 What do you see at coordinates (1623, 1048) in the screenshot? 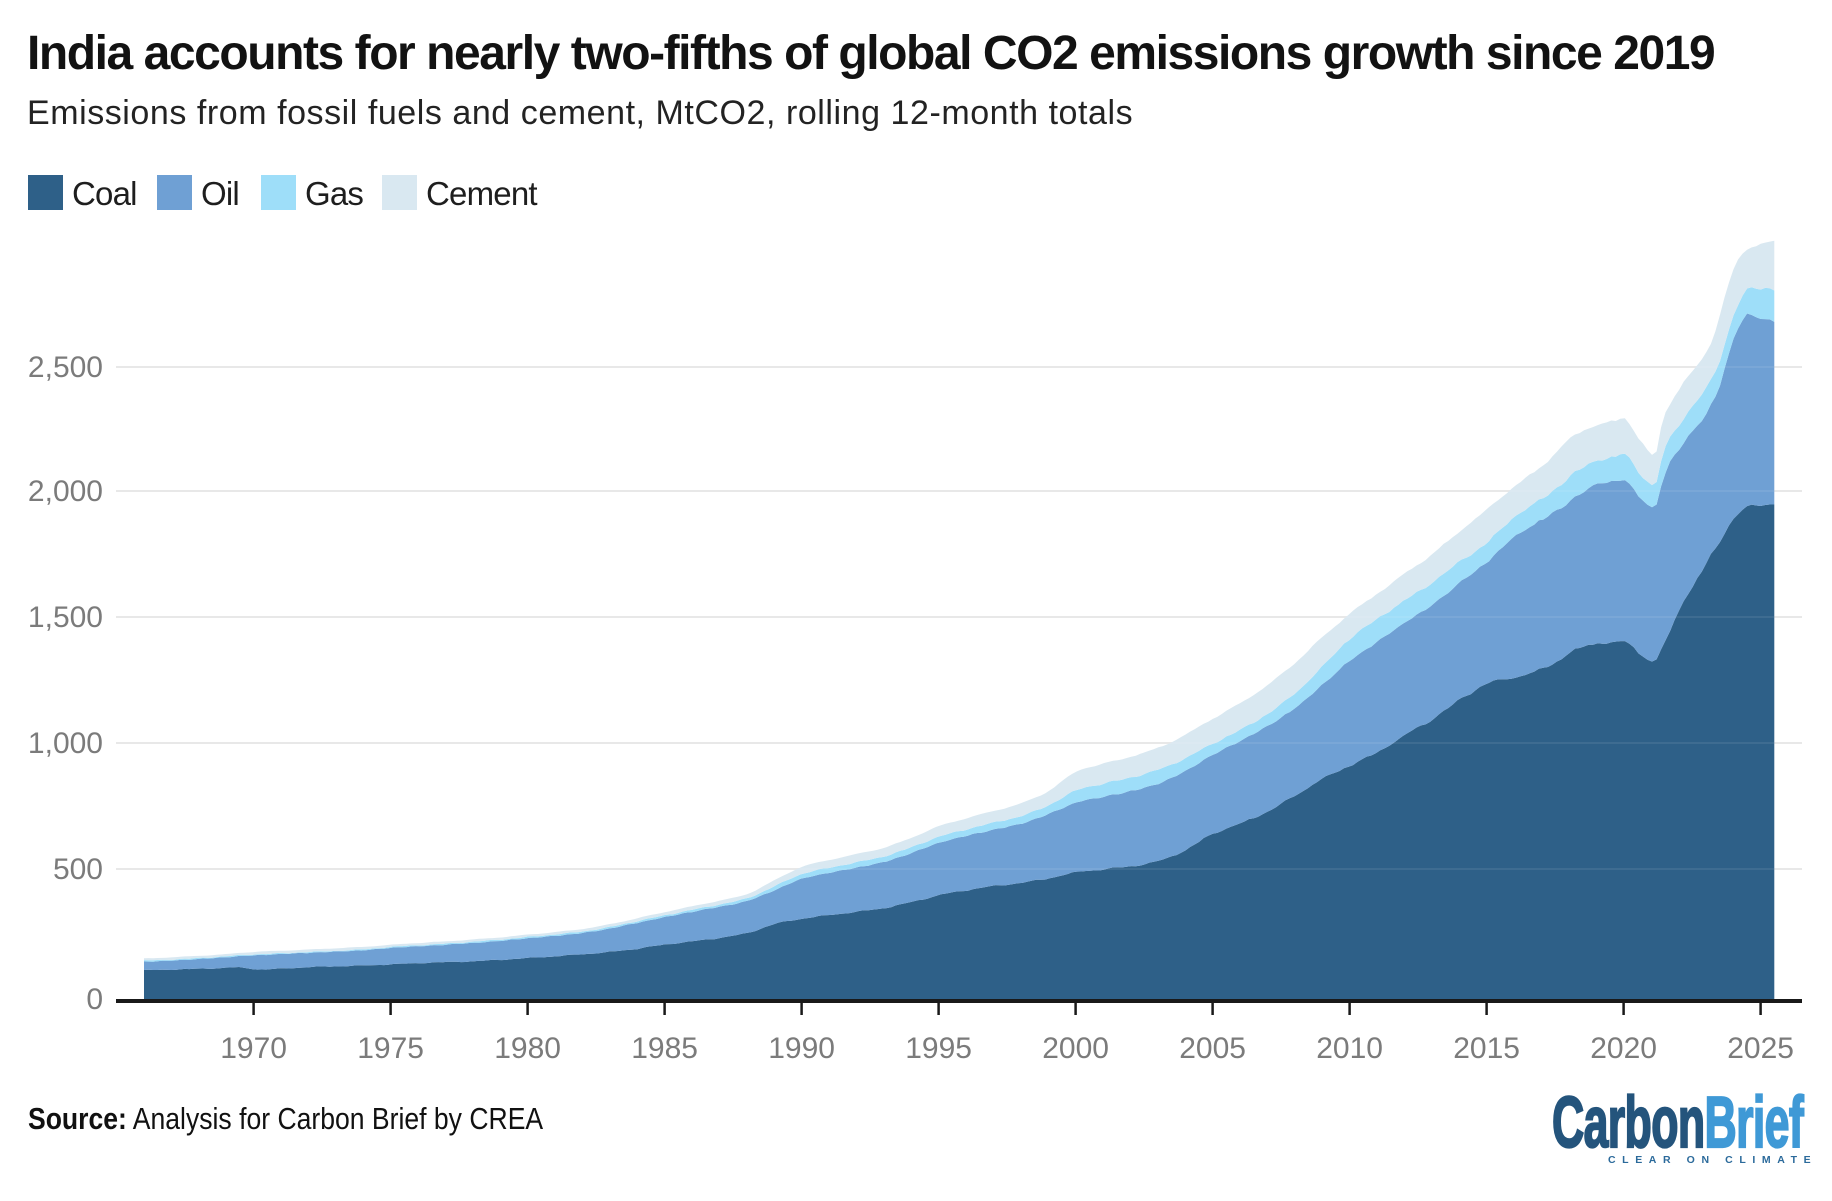
I see `svg-text: 2020` at bounding box center [1623, 1048].